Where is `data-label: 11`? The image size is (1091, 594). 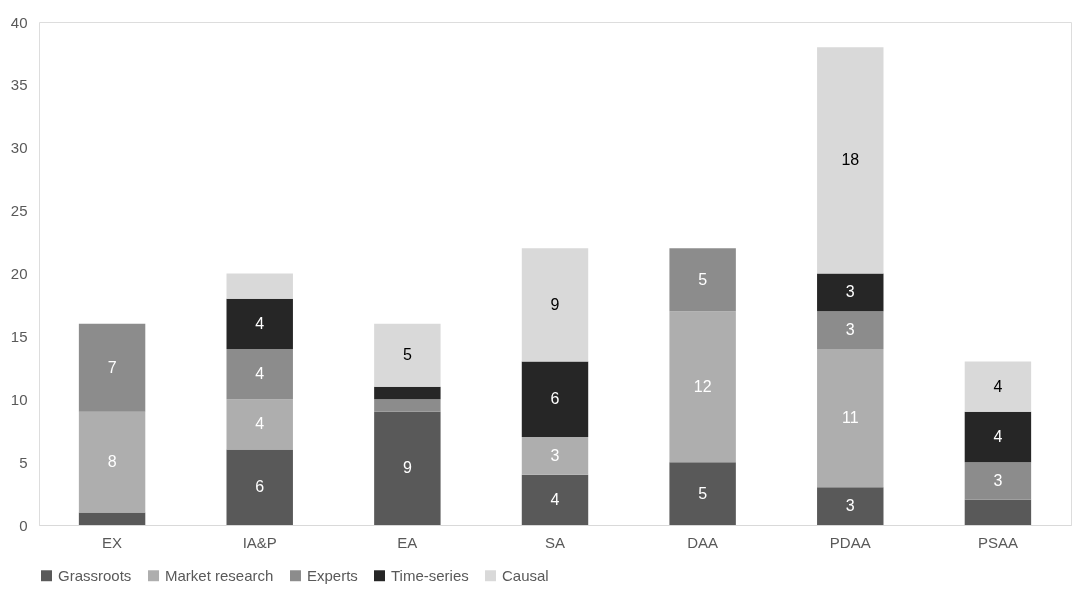 data-label: 11 is located at coordinates (850, 418).